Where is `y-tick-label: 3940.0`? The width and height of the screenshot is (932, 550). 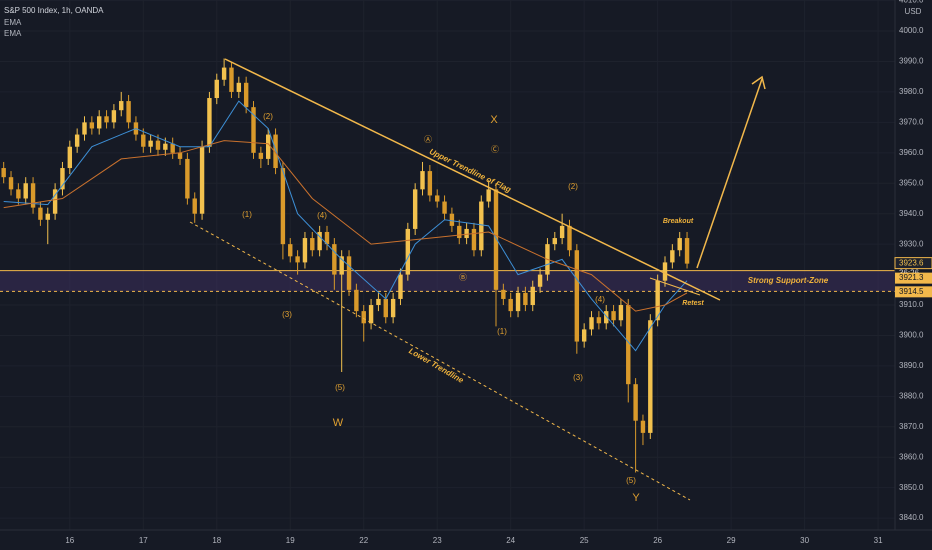
y-tick-label: 3940.0 is located at coordinates (911, 213).